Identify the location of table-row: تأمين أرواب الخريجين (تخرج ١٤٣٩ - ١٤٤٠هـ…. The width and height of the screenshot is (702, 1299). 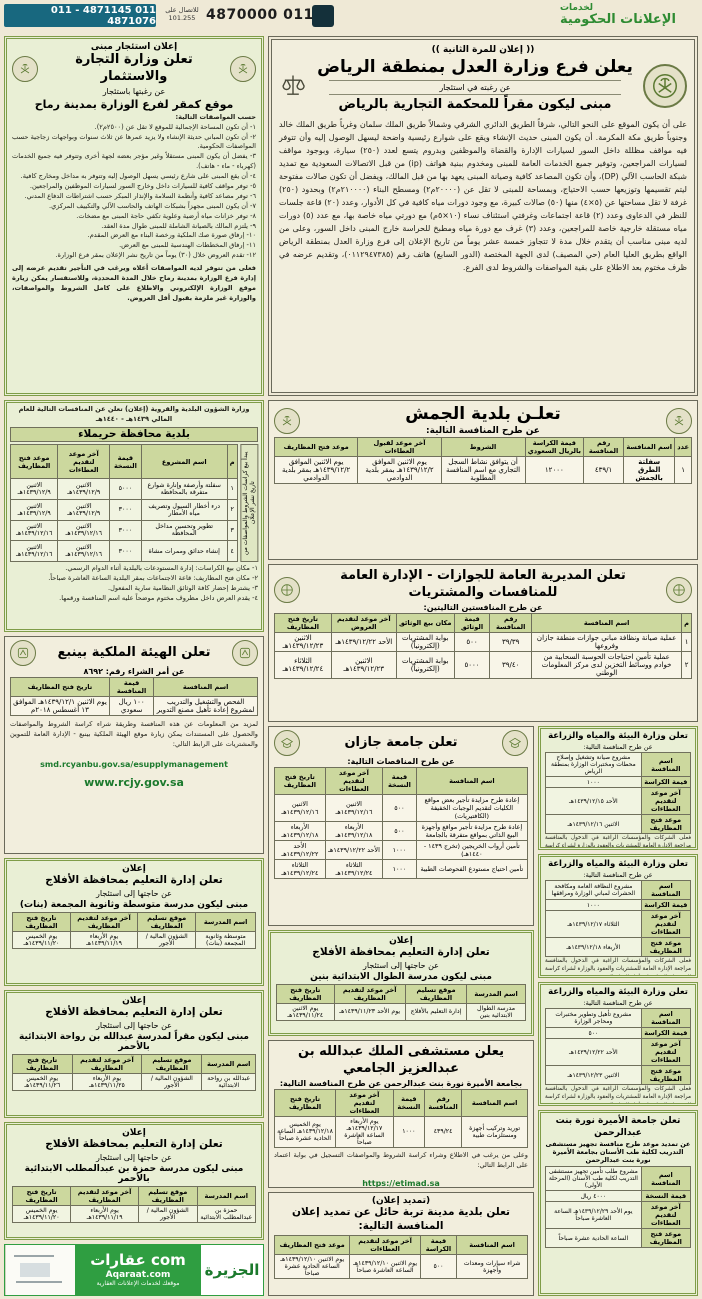
(401, 850).